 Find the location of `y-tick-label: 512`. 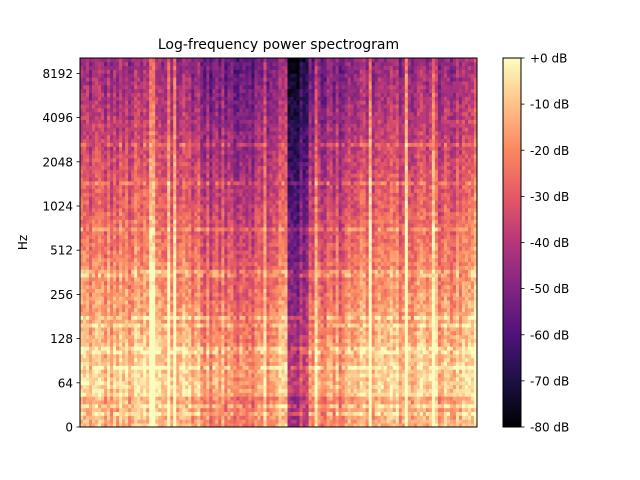

y-tick-label: 512 is located at coordinates (61, 251).